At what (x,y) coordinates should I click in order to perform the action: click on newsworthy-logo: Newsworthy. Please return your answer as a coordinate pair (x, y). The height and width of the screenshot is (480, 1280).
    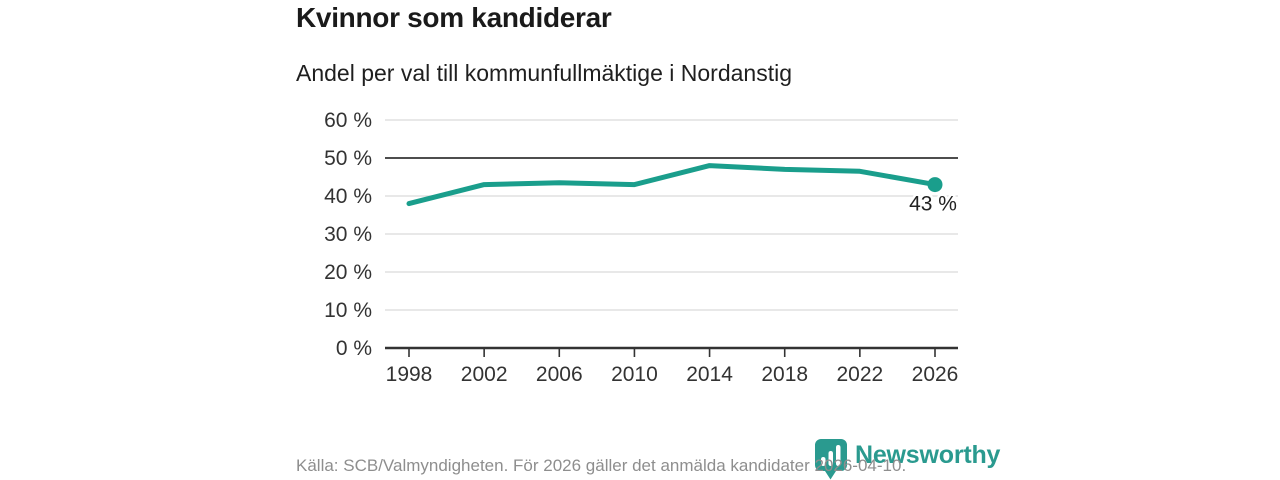
    Looking at the image, I should click on (907, 459).